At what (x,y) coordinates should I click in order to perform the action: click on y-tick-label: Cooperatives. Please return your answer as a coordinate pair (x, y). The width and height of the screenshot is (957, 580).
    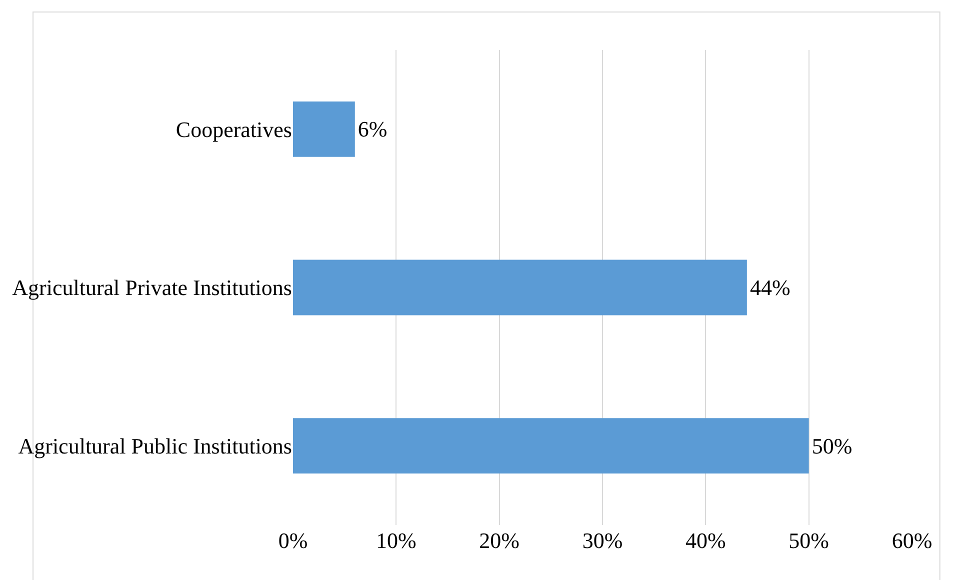
    Looking at the image, I should click on (234, 129).